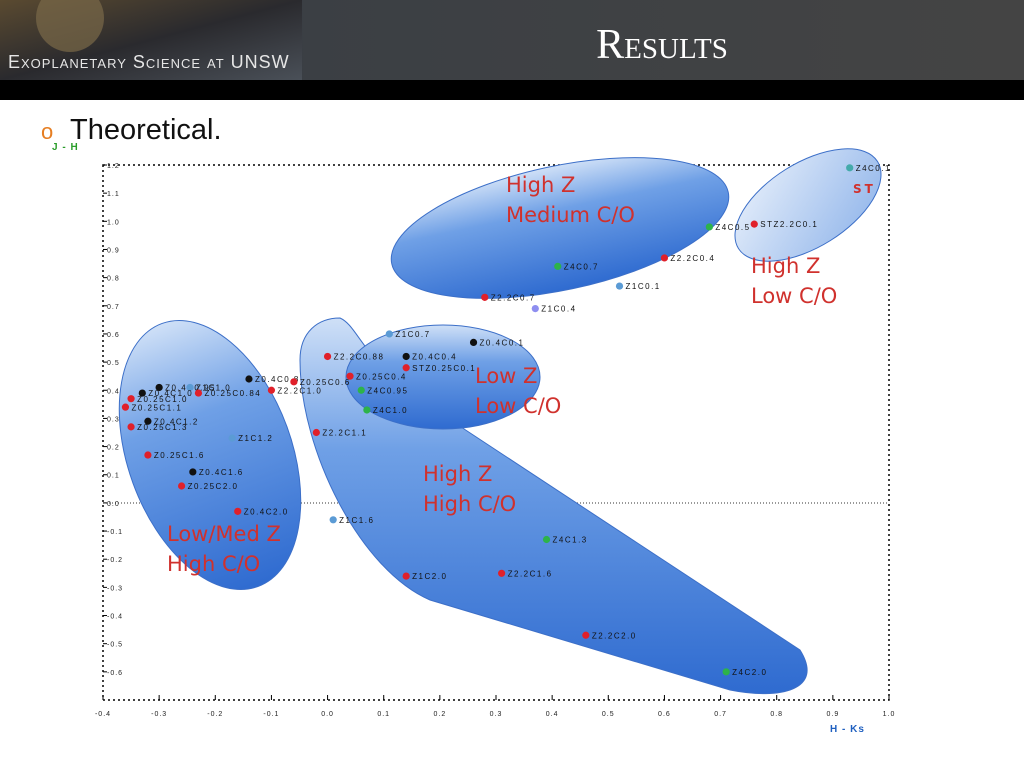 The height and width of the screenshot is (768, 1024). Describe the element at coordinates (113, 448) in the screenshot. I see `y-tick-label: 0.2` at that location.